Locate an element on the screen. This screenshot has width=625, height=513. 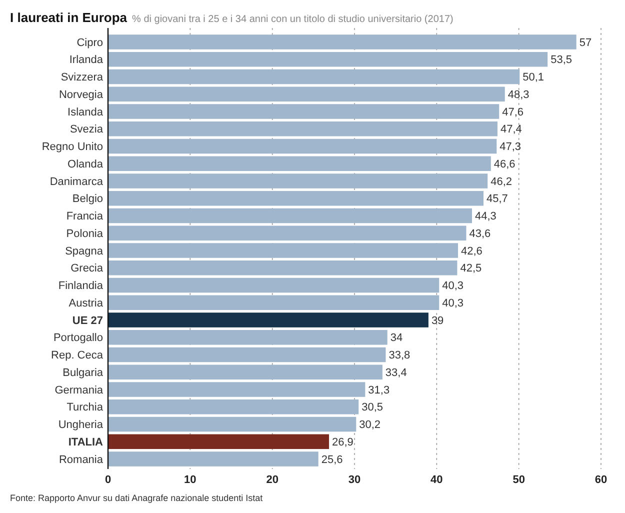
data-label: 30,5 is located at coordinates (373, 408).